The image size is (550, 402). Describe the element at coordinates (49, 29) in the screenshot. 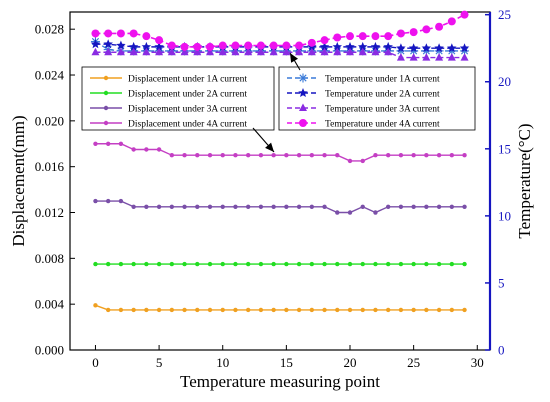

I see `y-tick-label: 0.028` at that location.